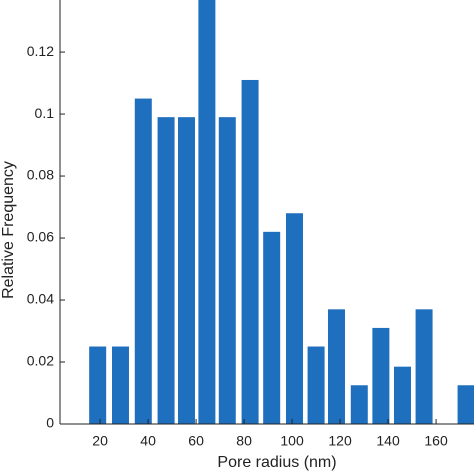 This screenshot has width=474, height=474. Describe the element at coordinates (40, 299) in the screenshot. I see `y-tick-label: 0.04` at that location.